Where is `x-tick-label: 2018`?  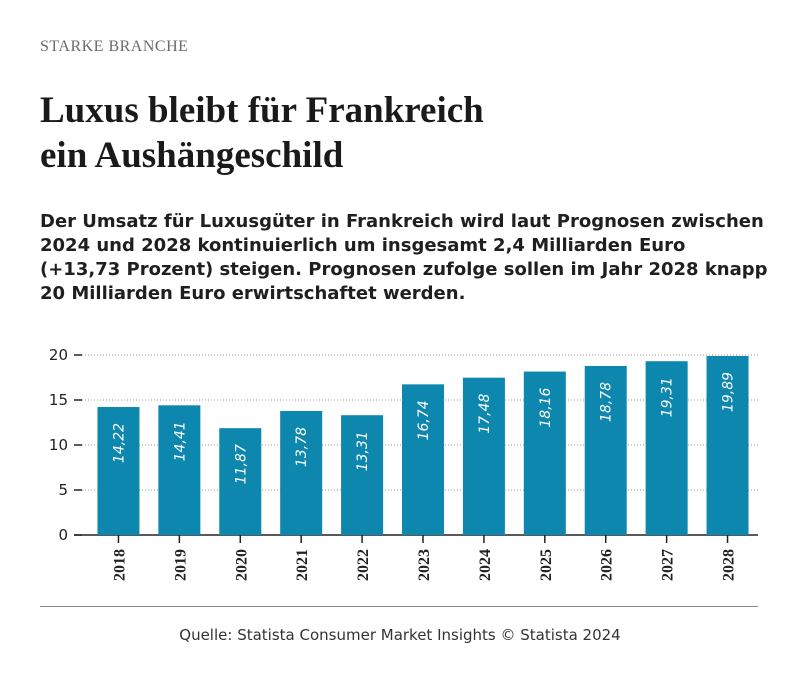
x-tick-label: 2018 is located at coordinates (119, 565).